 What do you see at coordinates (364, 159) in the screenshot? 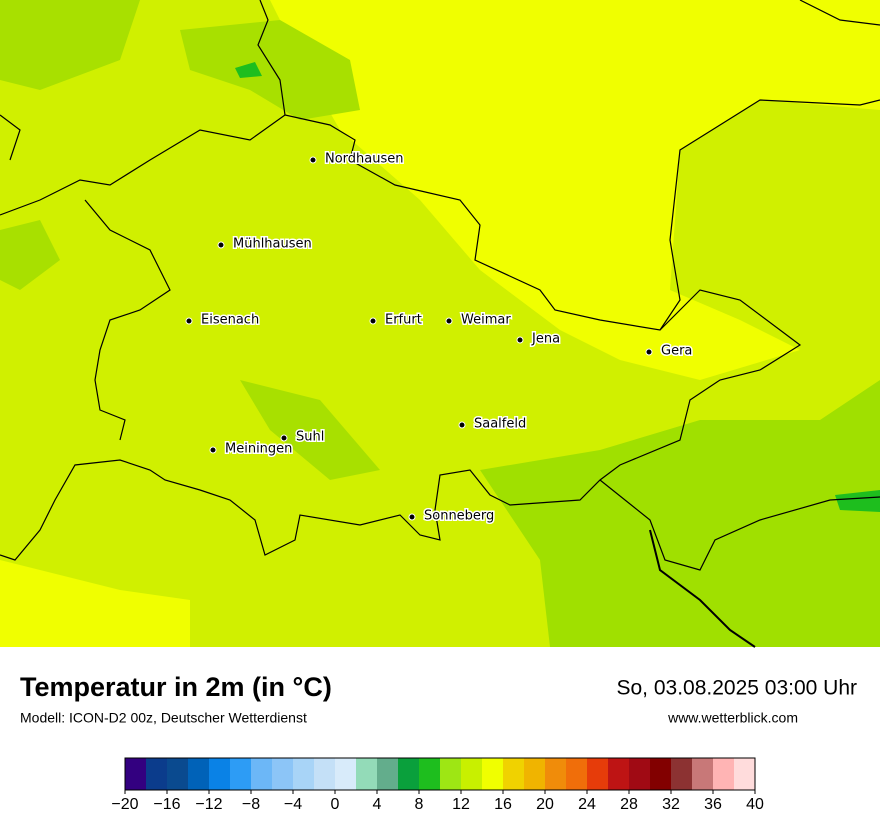
I see `city-label: Nordhausen` at bounding box center [364, 159].